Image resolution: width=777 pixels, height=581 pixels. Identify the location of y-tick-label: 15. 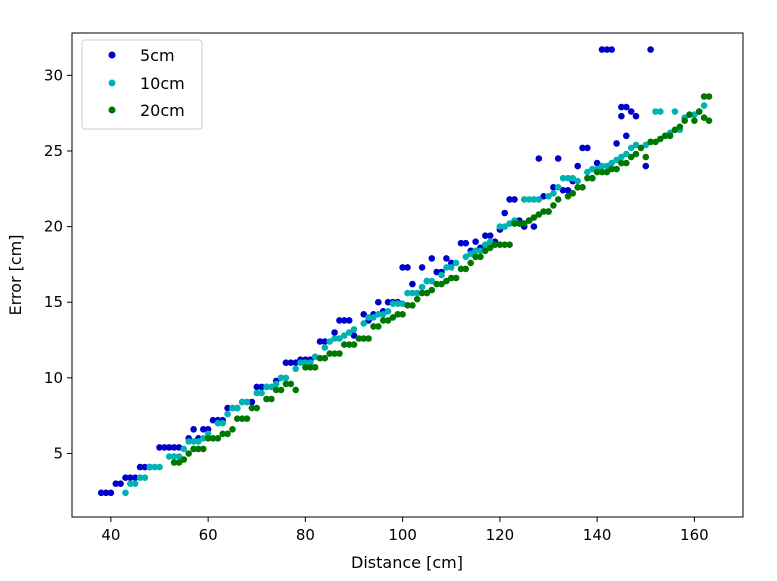
(53, 302).